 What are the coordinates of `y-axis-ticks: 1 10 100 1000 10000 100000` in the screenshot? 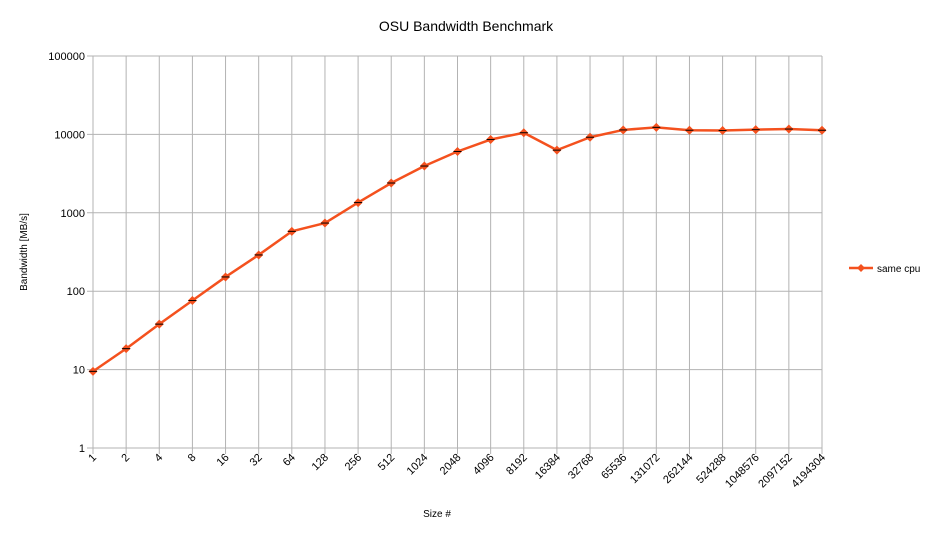 It's located at (66, 253).